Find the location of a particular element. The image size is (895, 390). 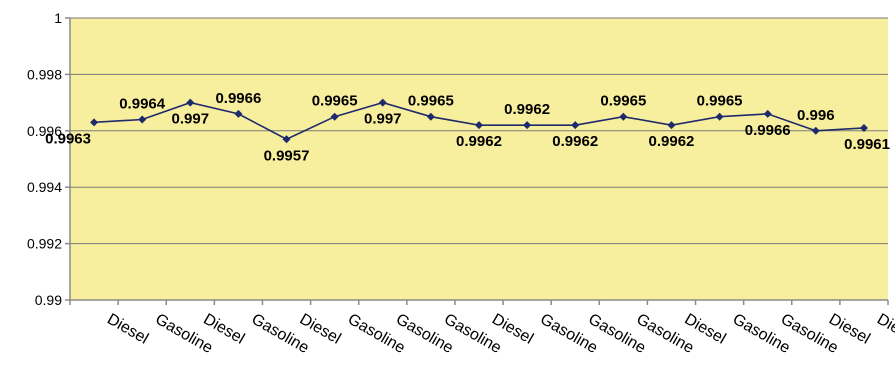

y-tick-label: 1 is located at coordinates (58, 18).